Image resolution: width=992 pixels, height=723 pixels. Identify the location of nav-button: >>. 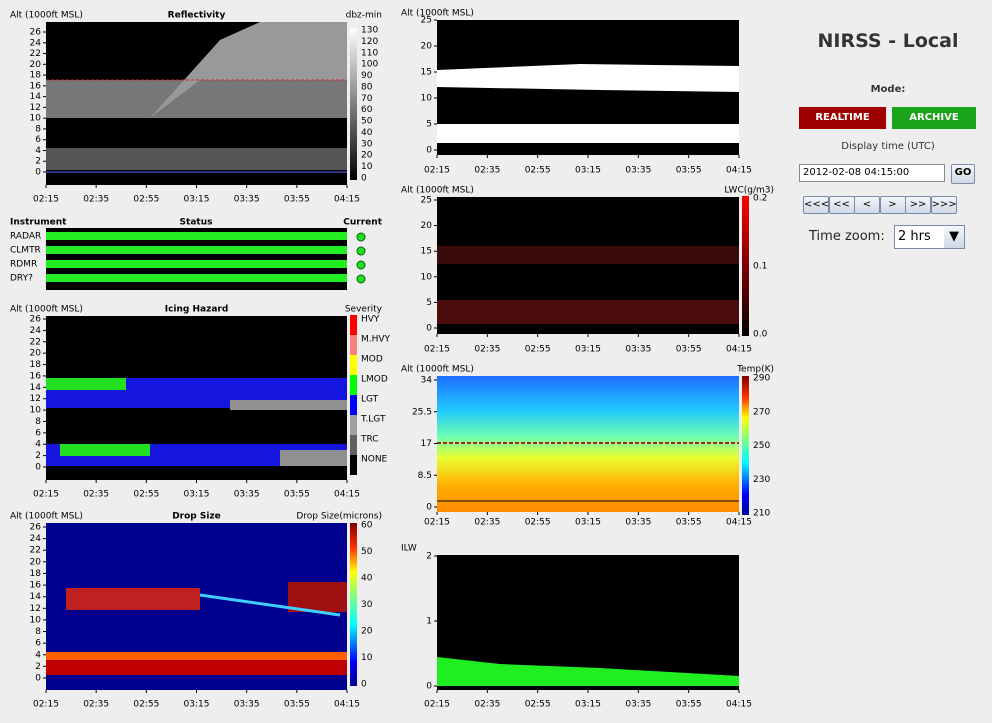
(918, 205).